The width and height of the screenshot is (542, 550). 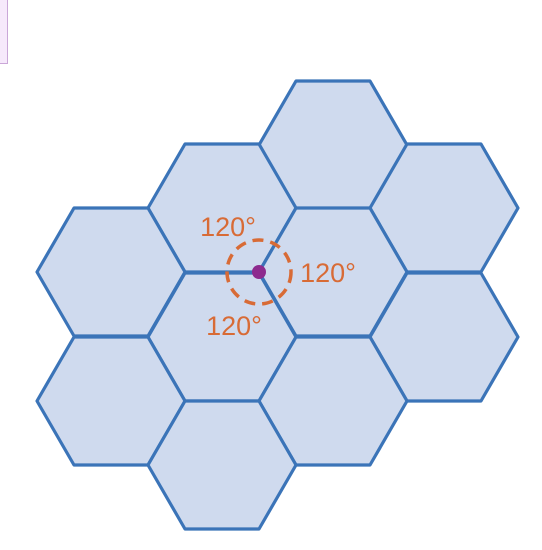 I want to click on angle-label-bottom-left: 120°, so click(x=234, y=326).